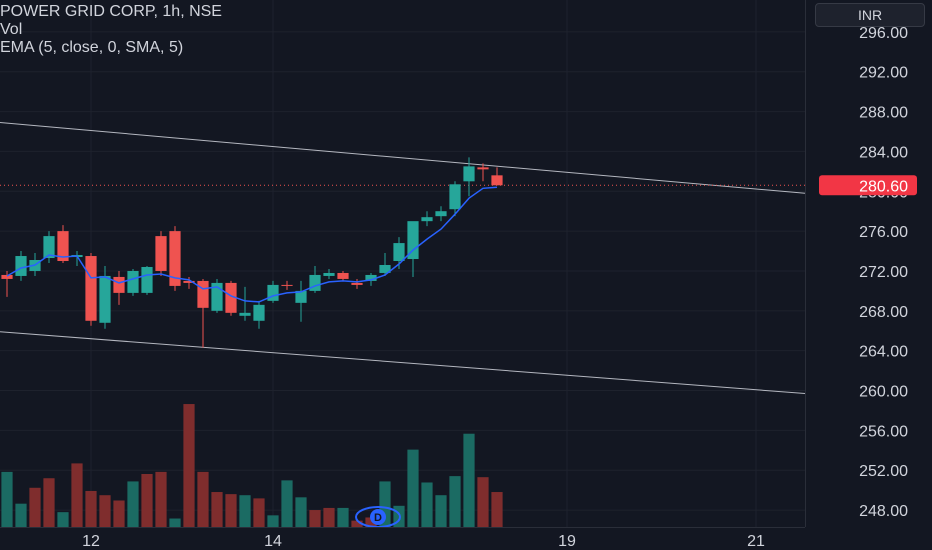 This screenshot has width=932, height=550. What do you see at coordinates (252, 465) in the screenshot?
I see `volume-series` at bounding box center [252, 465].